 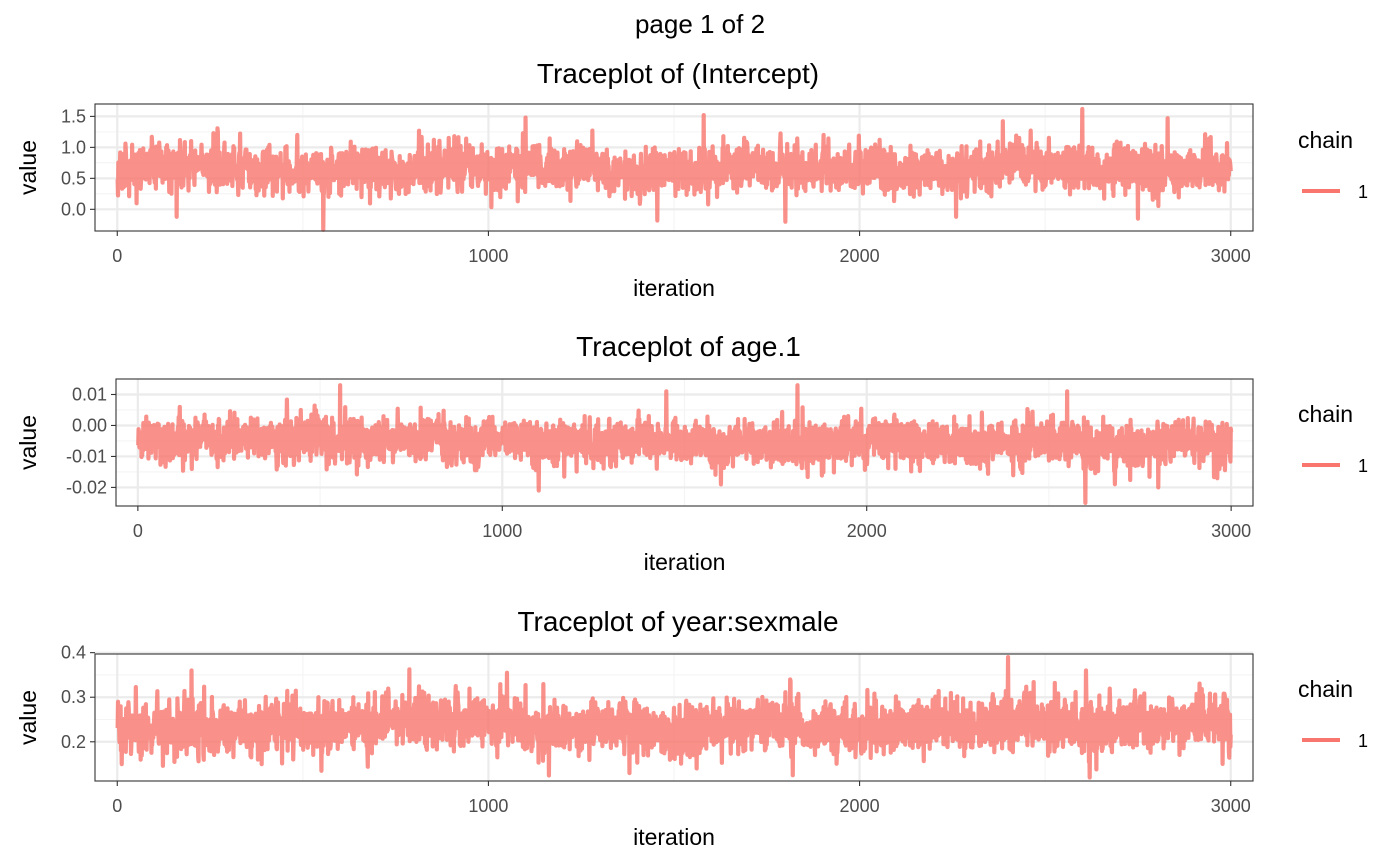 What do you see at coordinates (73, 697) in the screenshot?
I see `y-tick-label: 0.3` at bounding box center [73, 697].